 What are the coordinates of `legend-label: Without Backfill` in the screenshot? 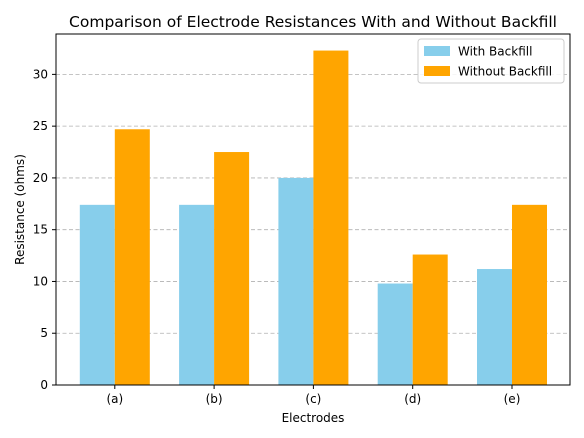 It's located at (505, 72).